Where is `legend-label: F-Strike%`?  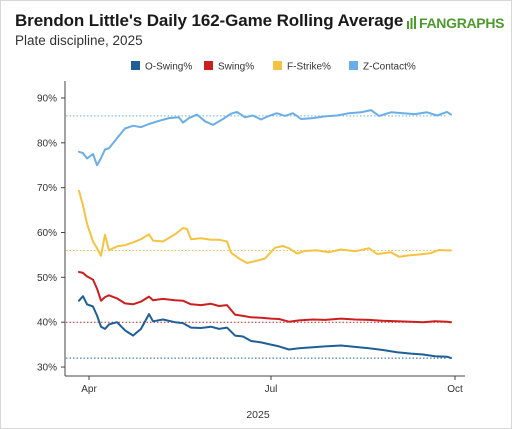
legend-label: F-Strike% is located at coordinates (309, 67).